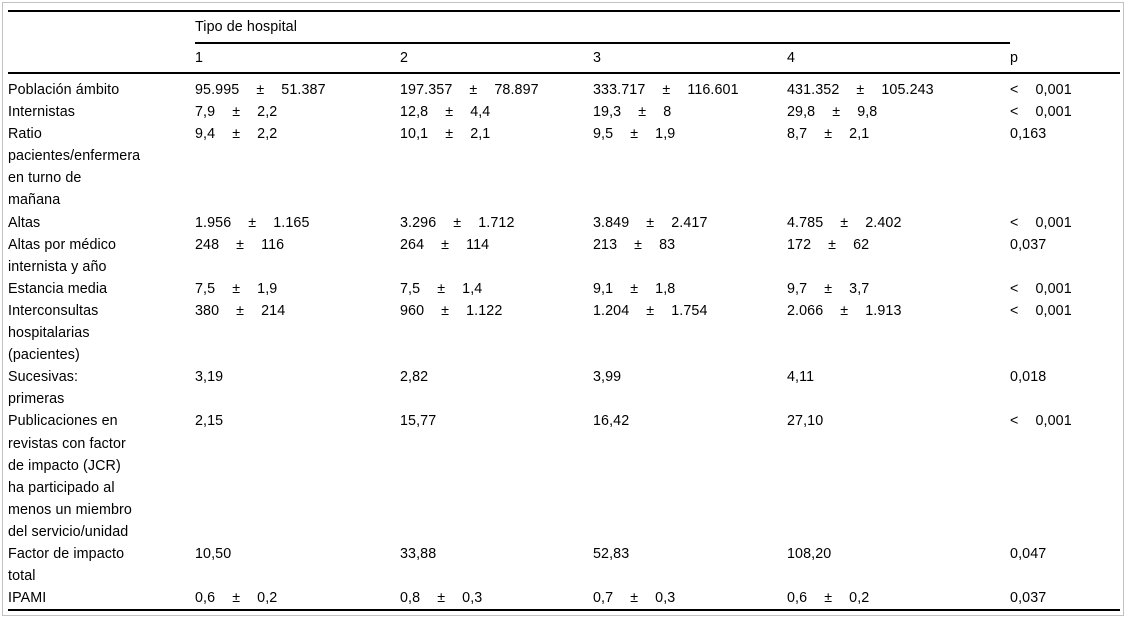 The width and height of the screenshot is (1129, 621). What do you see at coordinates (898, 598) in the screenshot?
I see `value-cell-type-4: 0,6 ±0,2` at bounding box center [898, 598].